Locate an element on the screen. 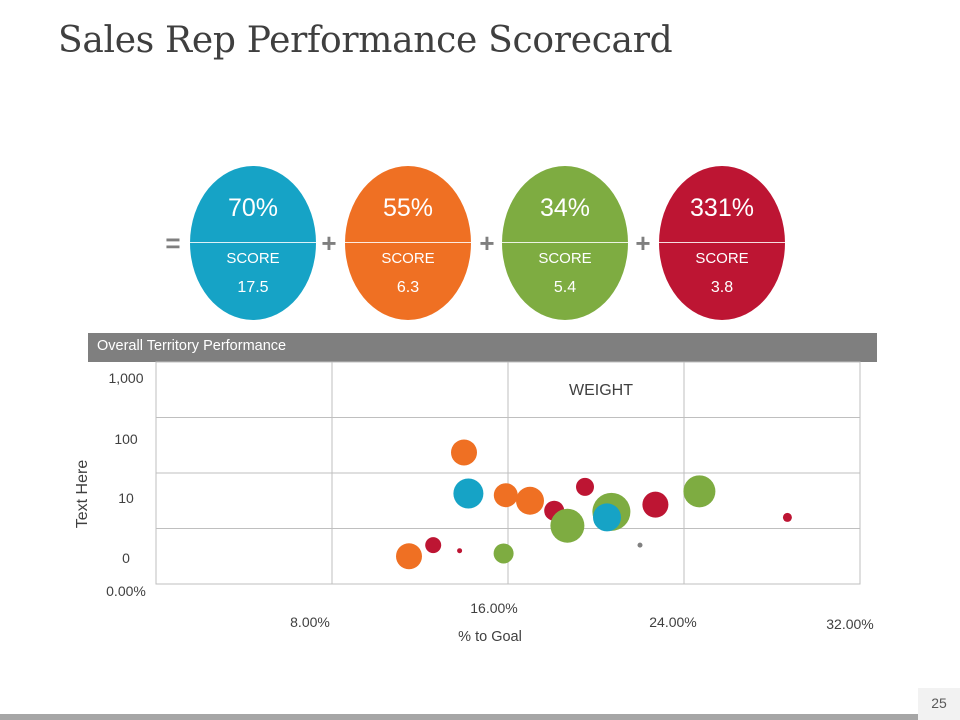 This screenshot has height=720, width=960. x-tick-label: 24.00% is located at coordinates (672, 622).